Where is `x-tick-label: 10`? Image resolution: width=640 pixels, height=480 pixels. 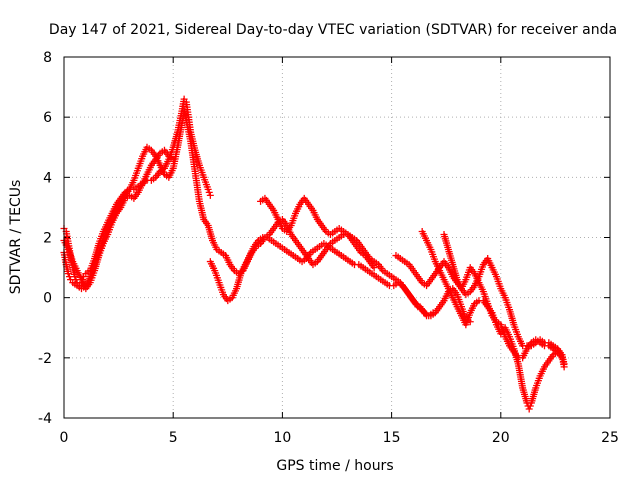
x-tick-label: 10 is located at coordinates (282, 438).